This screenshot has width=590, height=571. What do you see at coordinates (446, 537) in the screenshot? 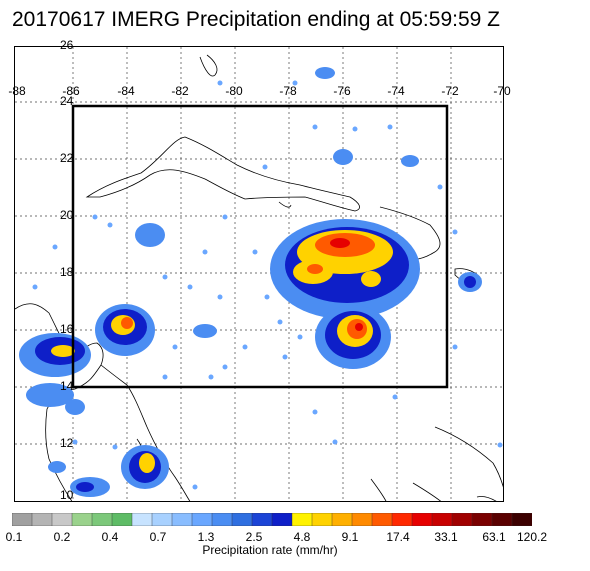
I see `colorbar-tick: 33.1` at bounding box center [446, 537].